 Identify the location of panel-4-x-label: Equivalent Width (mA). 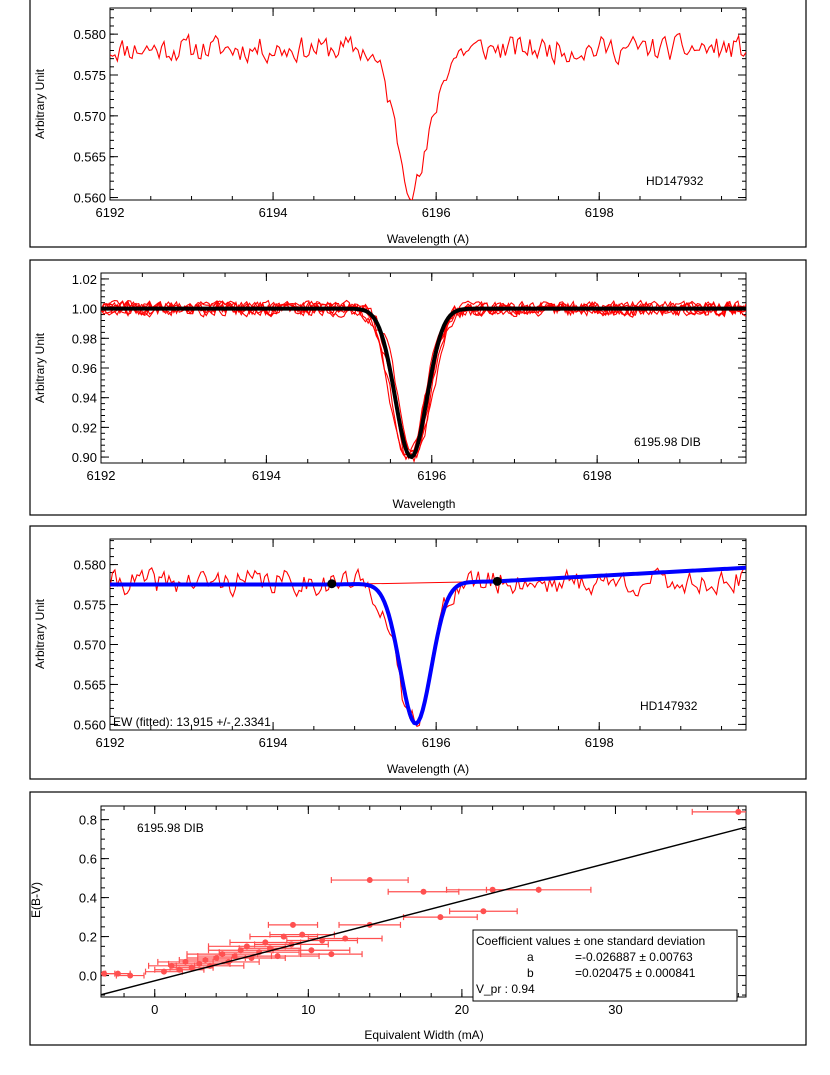
(423, 1035).